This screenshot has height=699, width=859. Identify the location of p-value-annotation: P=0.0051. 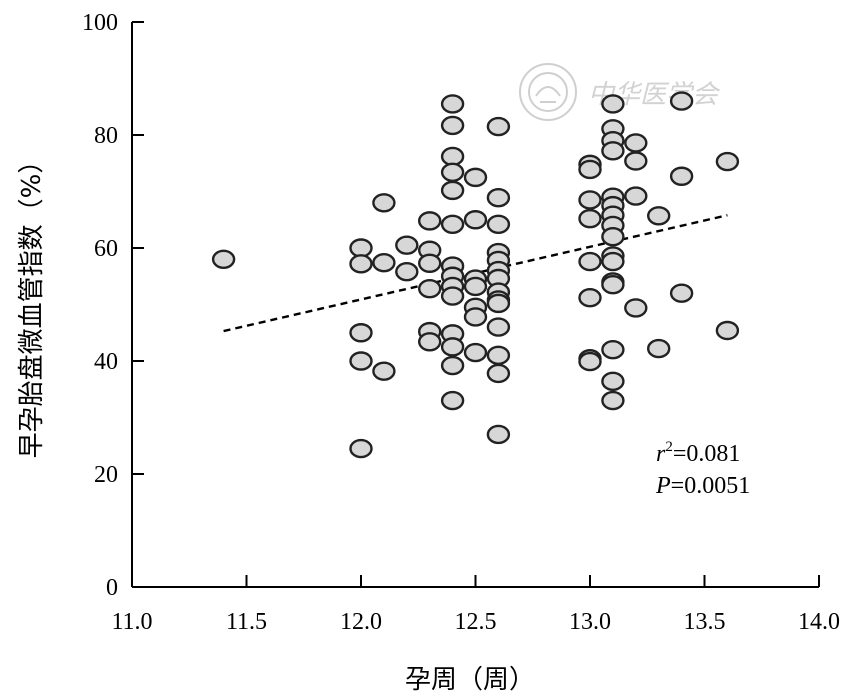
(702, 486).